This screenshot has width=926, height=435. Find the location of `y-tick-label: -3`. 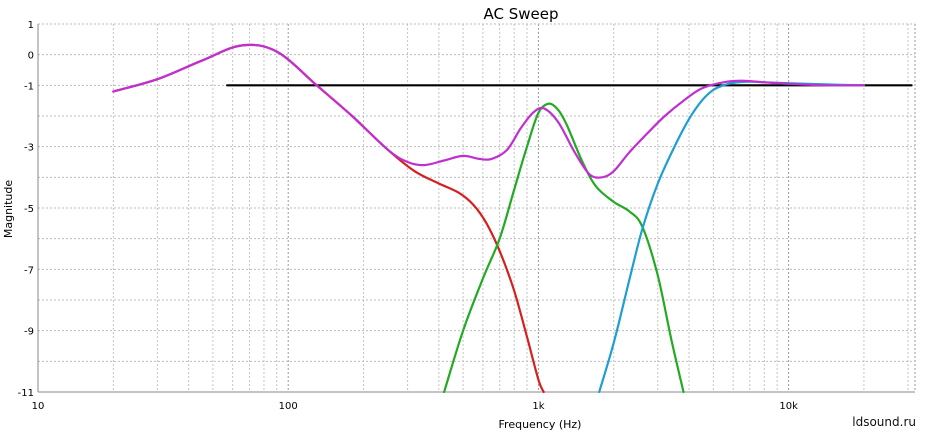

y-tick-label: -3 is located at coordinates (29, 148).